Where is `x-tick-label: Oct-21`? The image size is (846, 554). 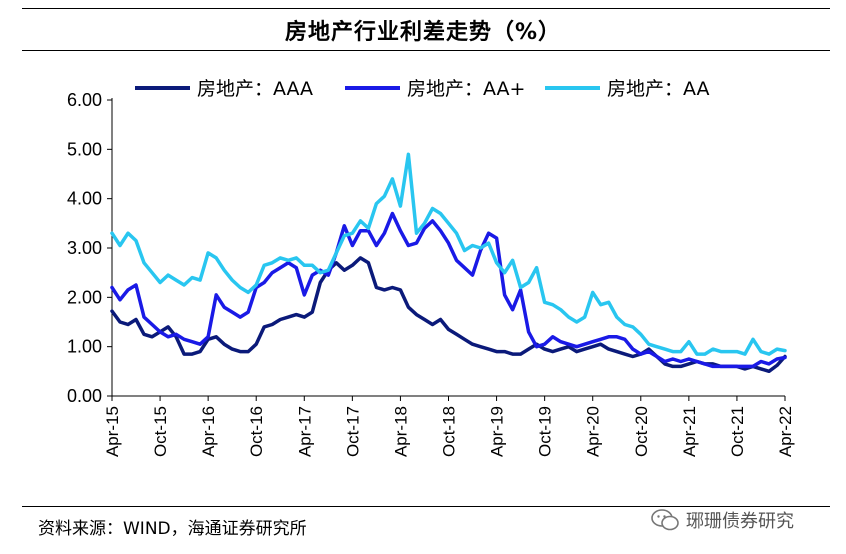 x-tick-label: Oct-21 is located at coordinates (737, 431).